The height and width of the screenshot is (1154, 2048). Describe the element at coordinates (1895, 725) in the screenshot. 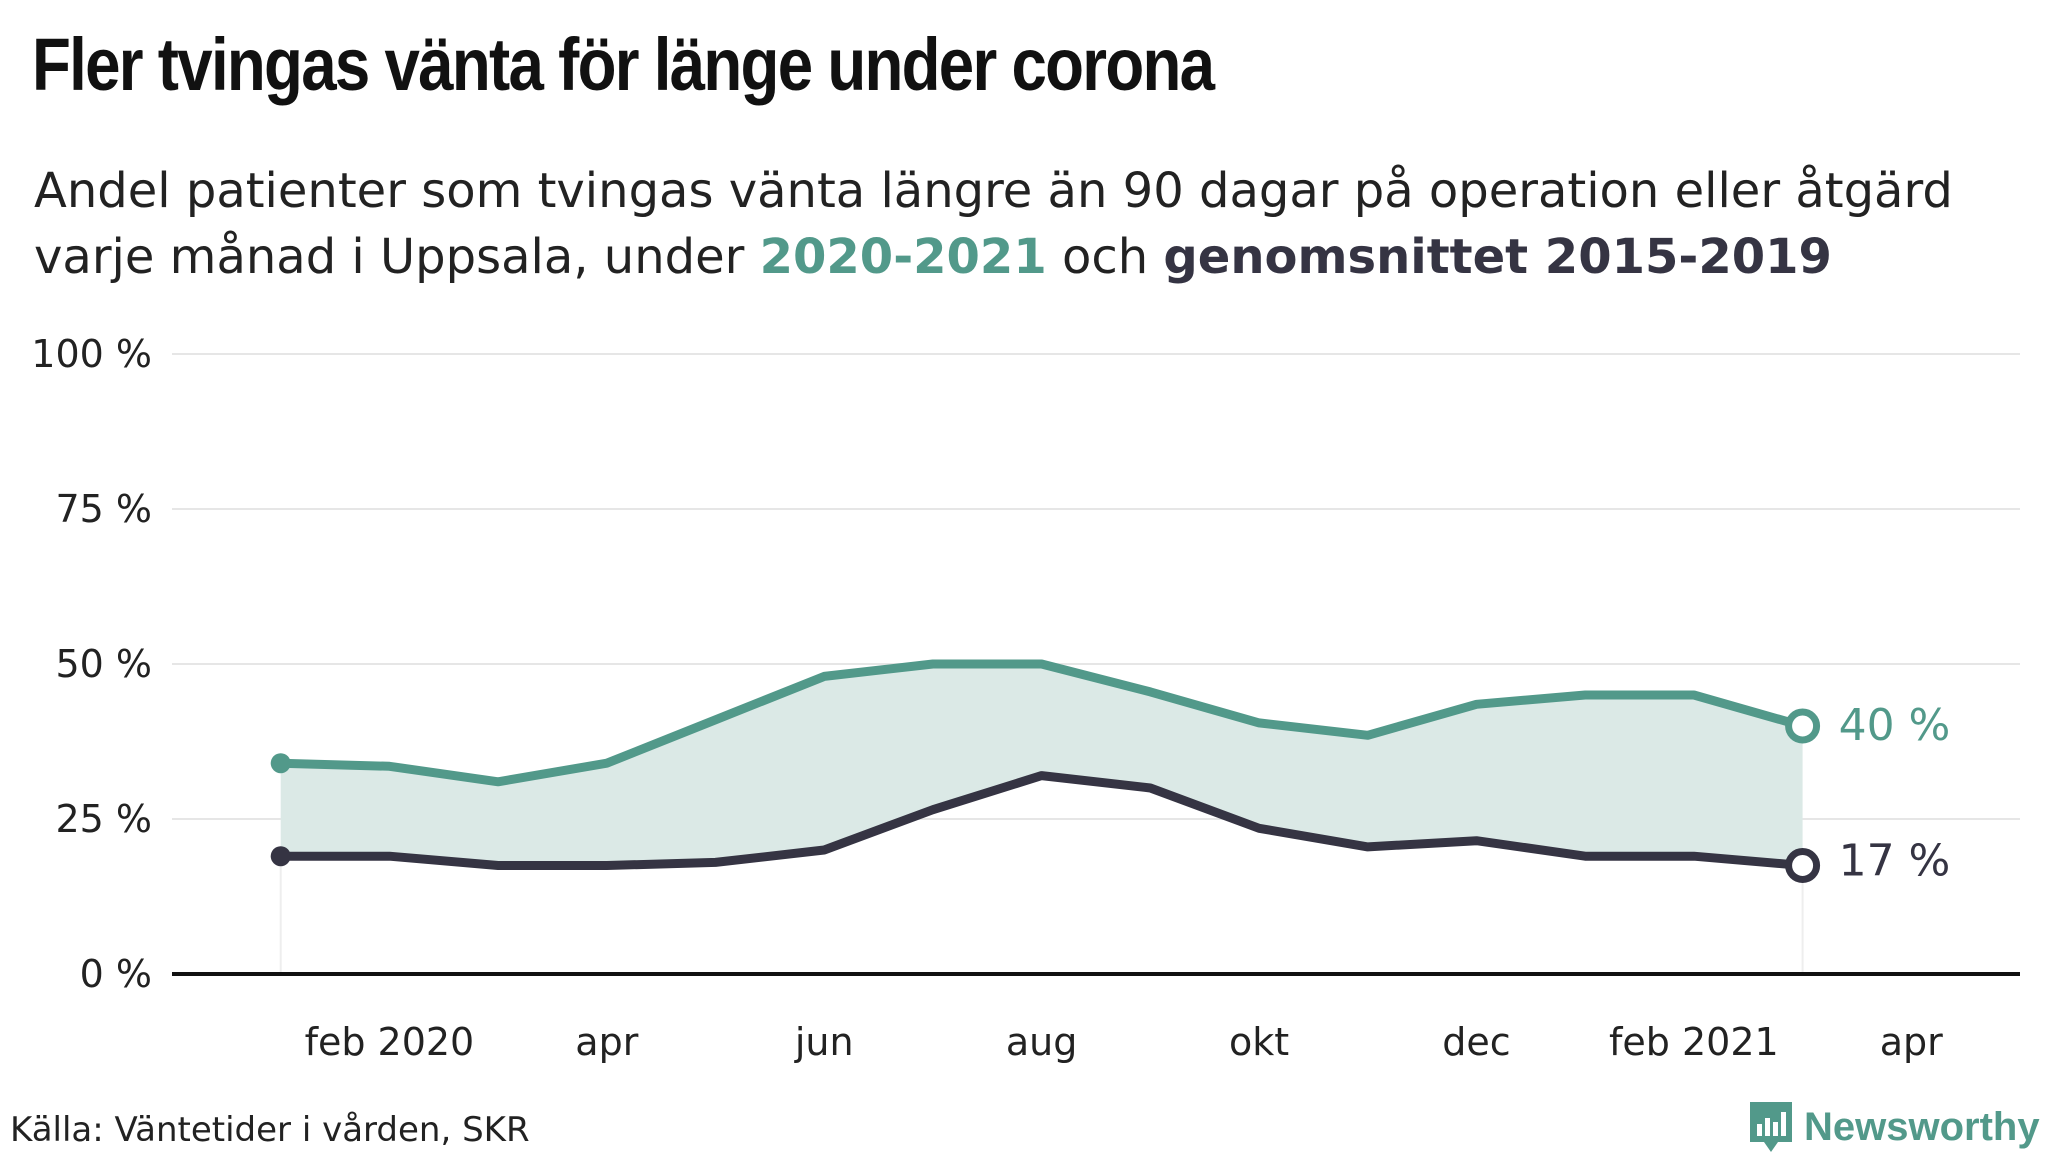

I see `series-end-label-current: 40 %` at that location.